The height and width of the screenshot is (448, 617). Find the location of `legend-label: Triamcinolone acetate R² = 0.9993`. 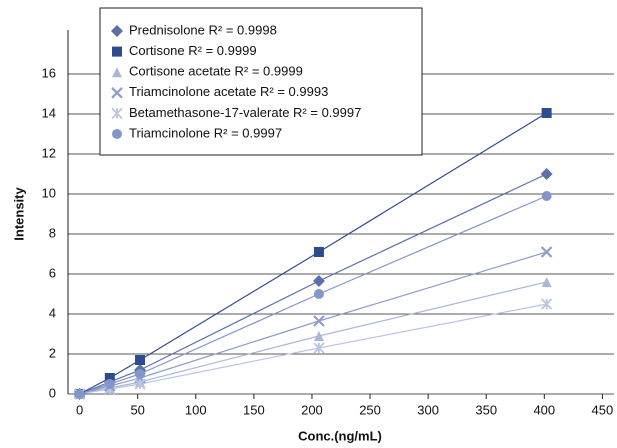

legend-label: Triamcinolone acetate R² = 0.9993 is located at coordinates (228, 91).